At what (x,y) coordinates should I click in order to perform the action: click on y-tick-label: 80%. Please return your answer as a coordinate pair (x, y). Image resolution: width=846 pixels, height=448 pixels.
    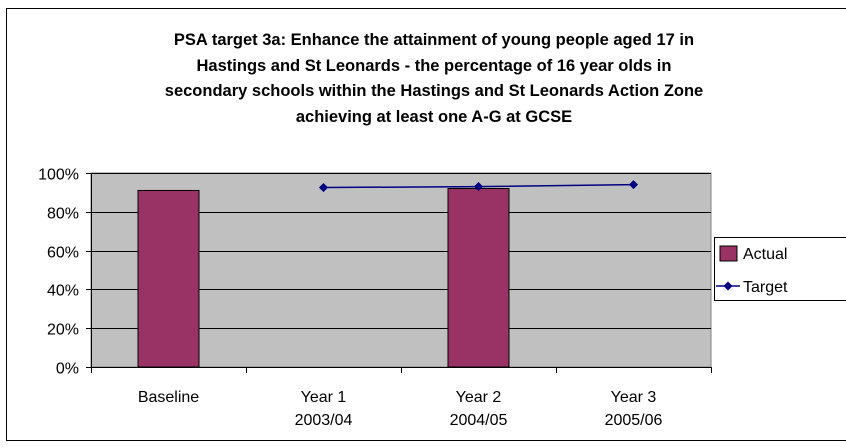
    Looking at the image, I should click on (63, 214).